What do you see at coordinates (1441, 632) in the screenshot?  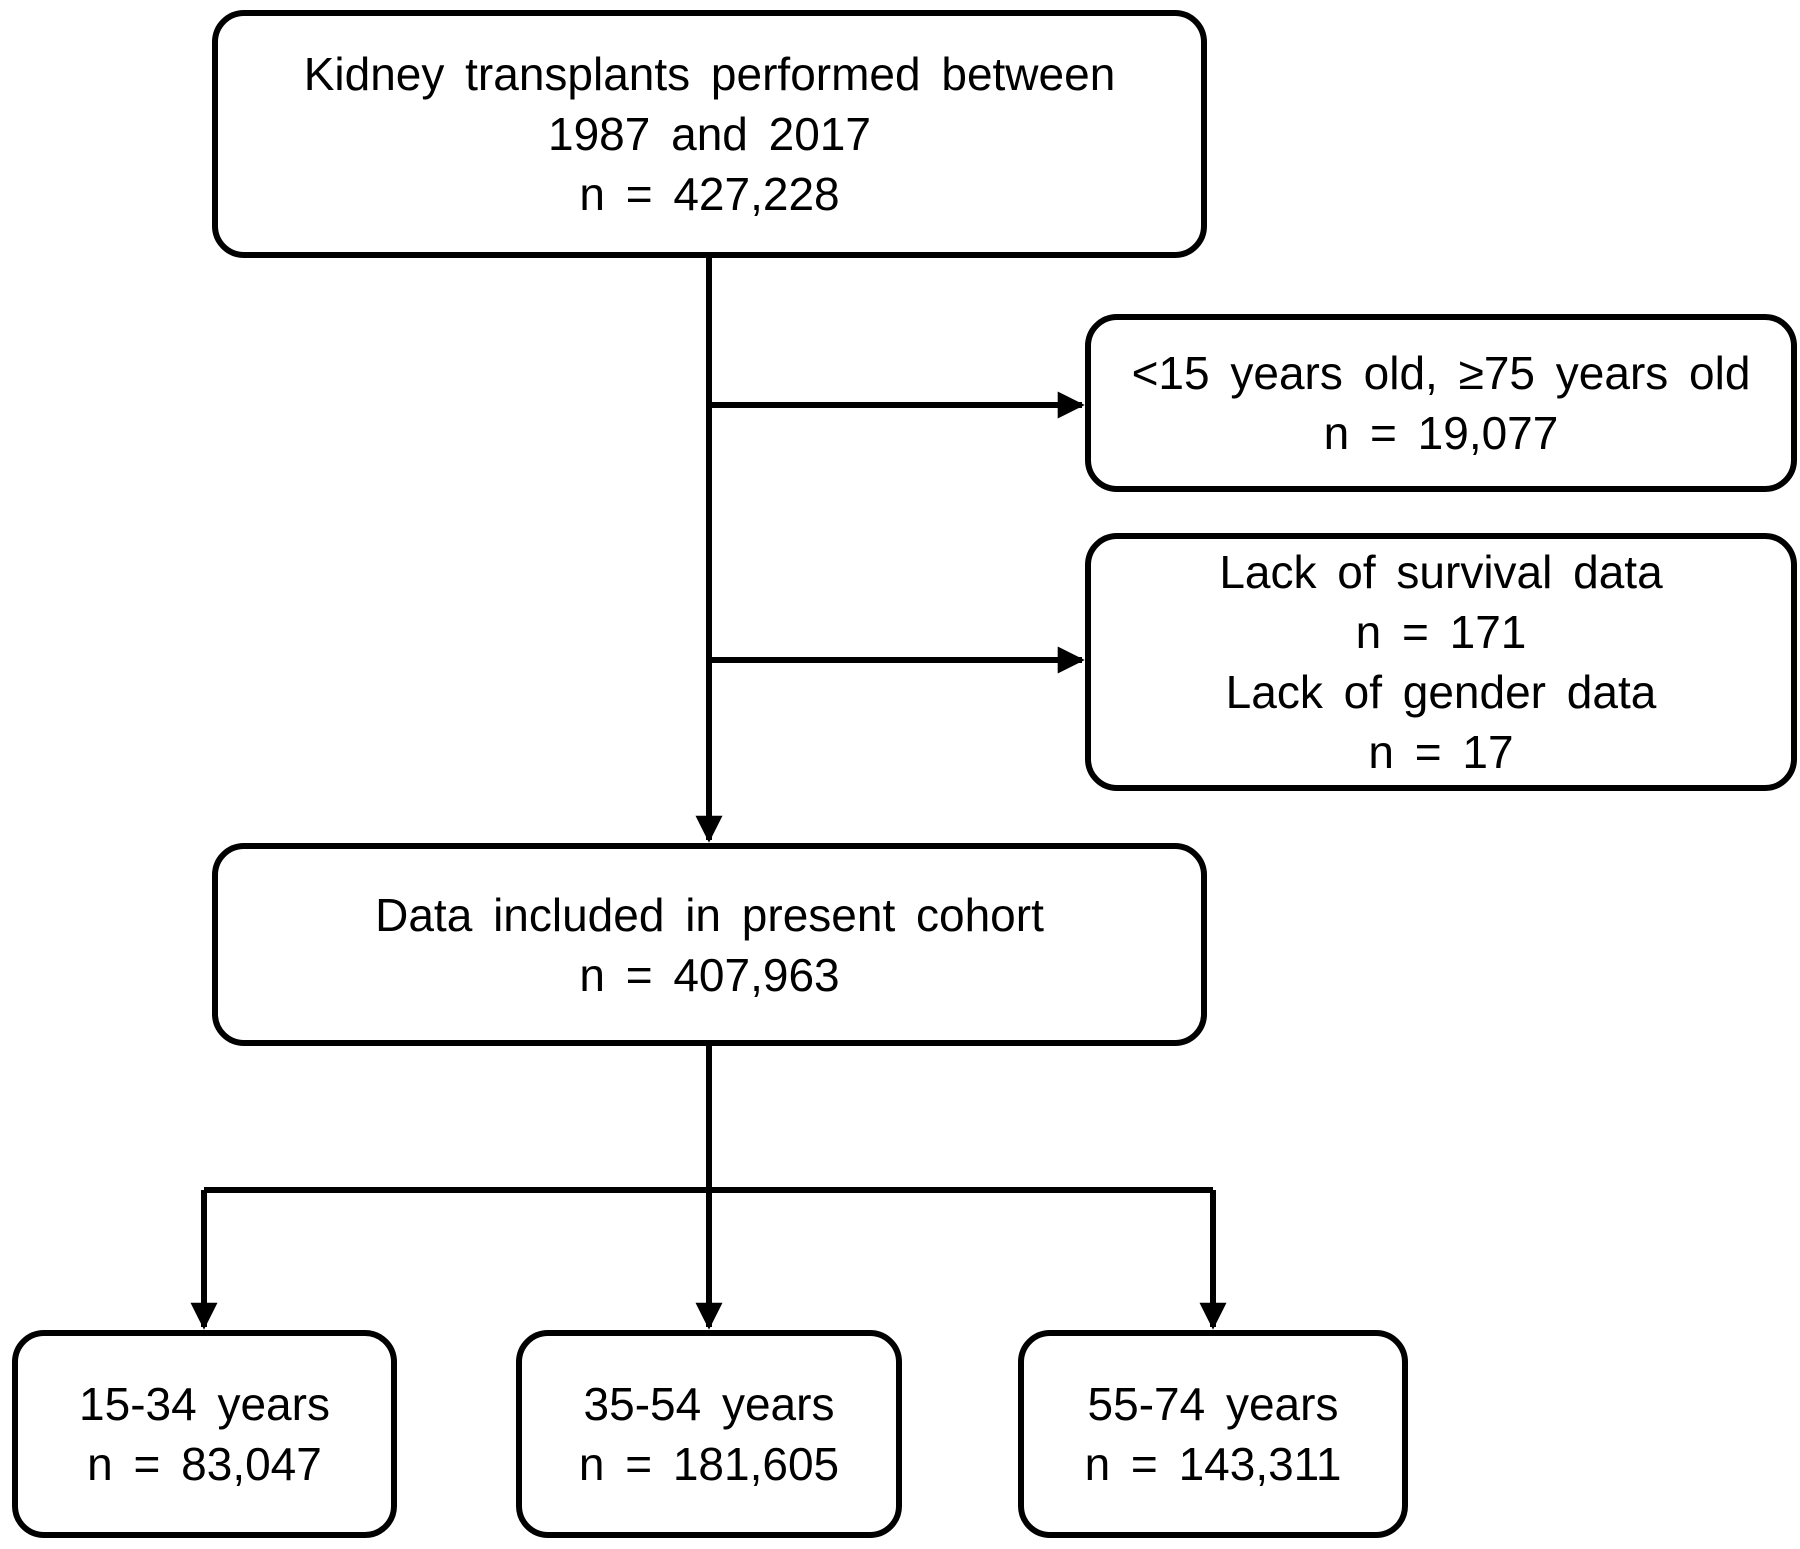 I see `box-line: n = 171` at bounding box center [1441, 632].